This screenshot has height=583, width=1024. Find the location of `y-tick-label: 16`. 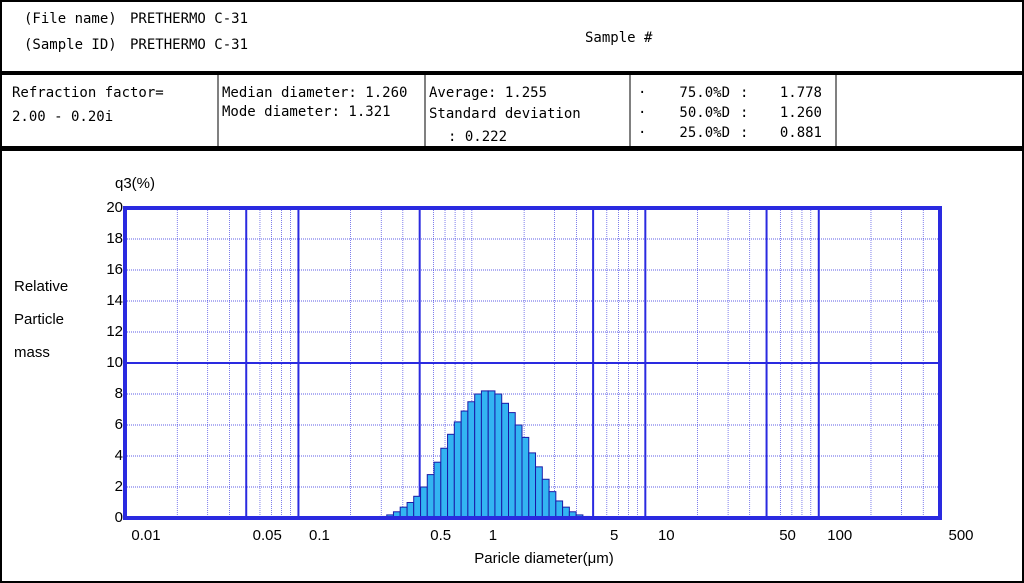

y-tick-label: 16 is located at coordinates (114, 269).